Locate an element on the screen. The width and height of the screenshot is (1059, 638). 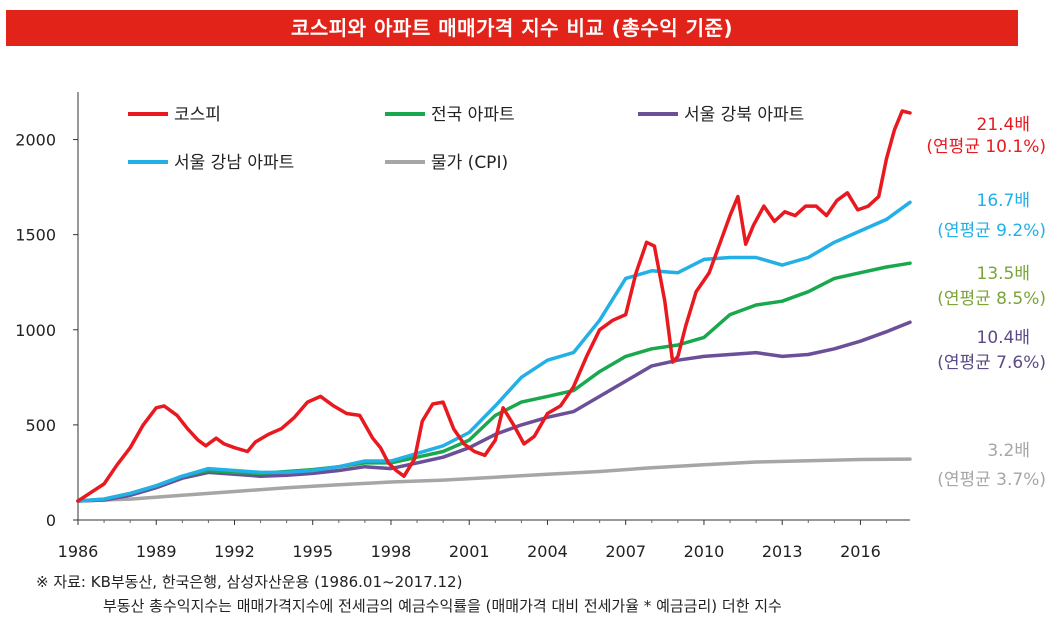
x-tick-label: 2016 is located at coordinates (860, 551).